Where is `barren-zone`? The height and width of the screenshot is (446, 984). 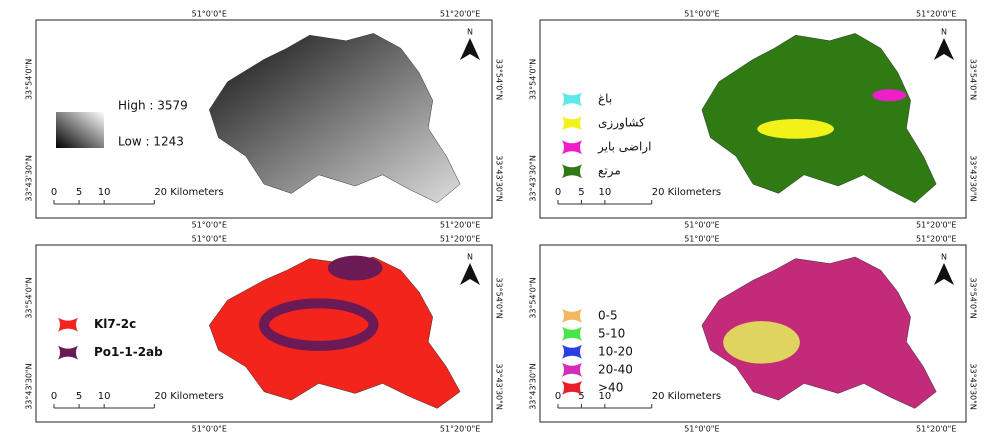
barren-zone is located at coordinates (889, 95).